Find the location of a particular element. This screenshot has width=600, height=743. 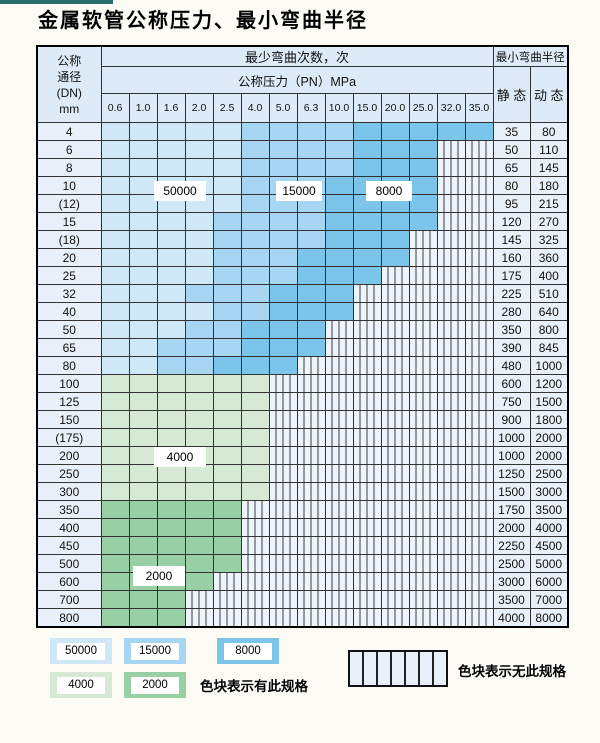

legend-blue-row: 50000 15000 8000 is located at coordinates (164, 651).